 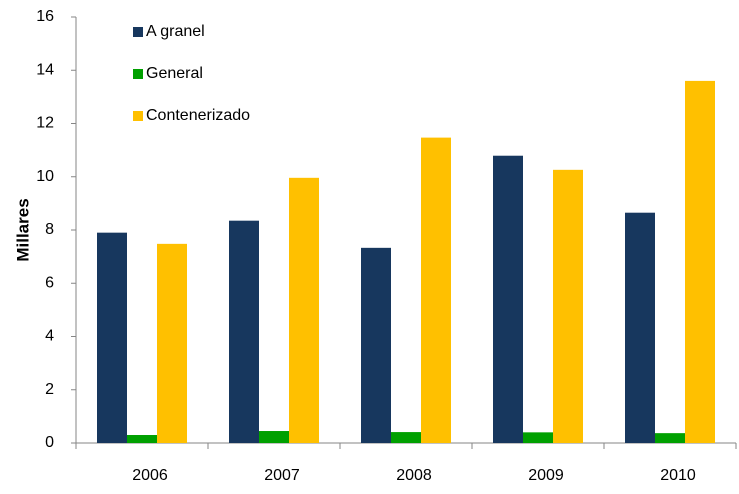 What do you see at coordinates (22, 229) in the screenshot?
I see `y-axis-label: Millares` at bounding box center [22, 229].